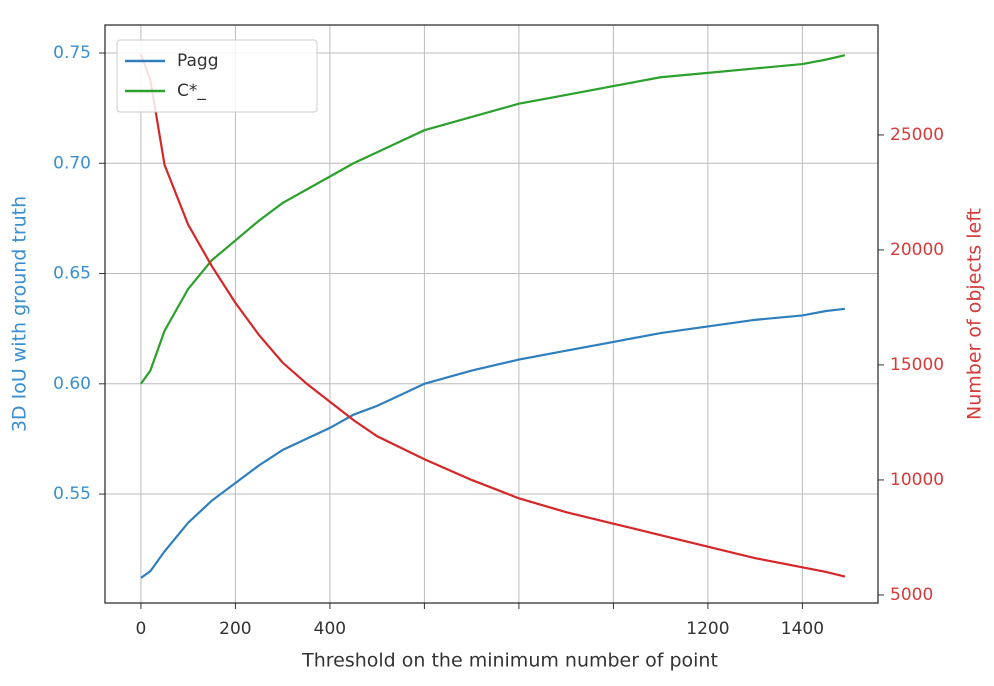 Image resolution: width=994 pixels, height=686 pixels. I want to click on y-tick-label: 0.65, so click(72, 274).